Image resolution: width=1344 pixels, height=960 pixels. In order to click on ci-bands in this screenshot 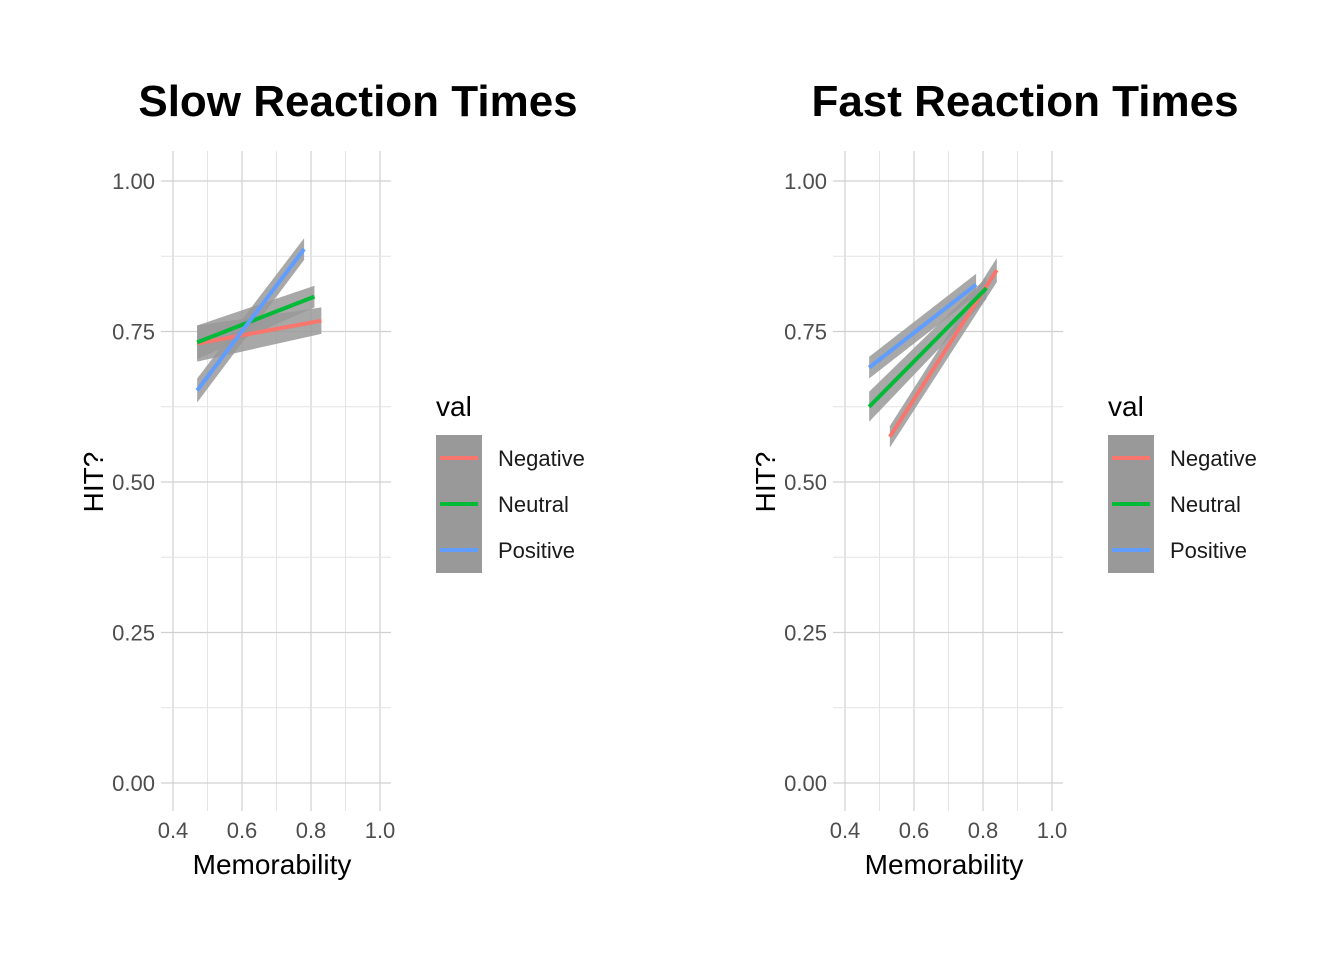, I will do `click(259, 320)`.